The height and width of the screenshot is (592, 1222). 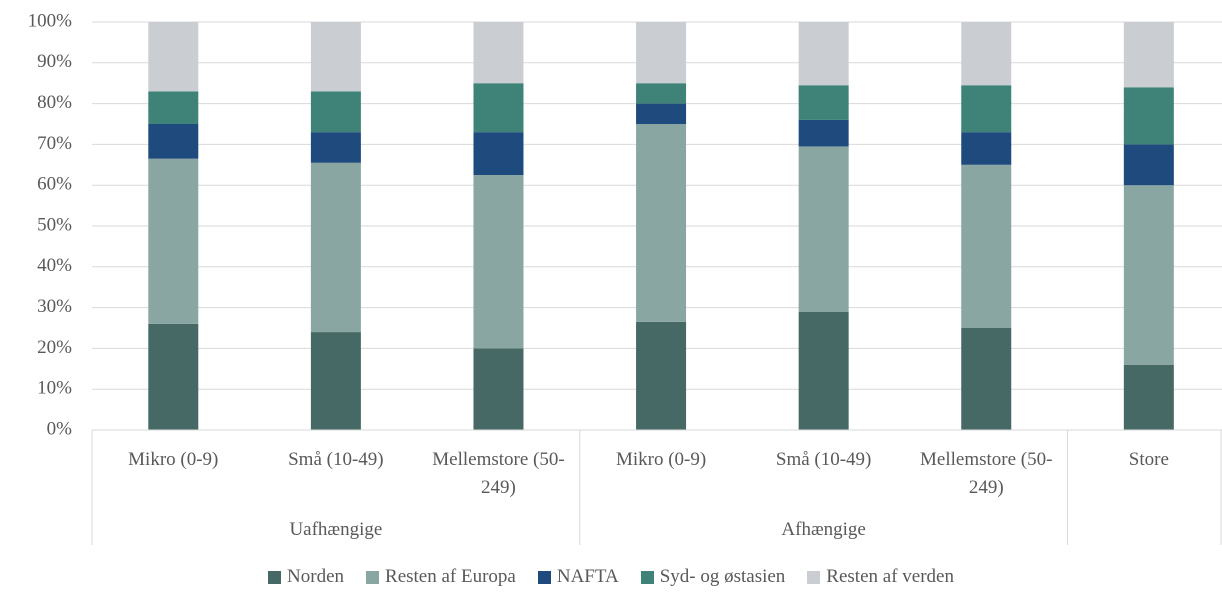 What do you see at coordinates (890, 576) in the screenshot?
I see `legend-label: Resten af verden` at bounding box center [890, 576].